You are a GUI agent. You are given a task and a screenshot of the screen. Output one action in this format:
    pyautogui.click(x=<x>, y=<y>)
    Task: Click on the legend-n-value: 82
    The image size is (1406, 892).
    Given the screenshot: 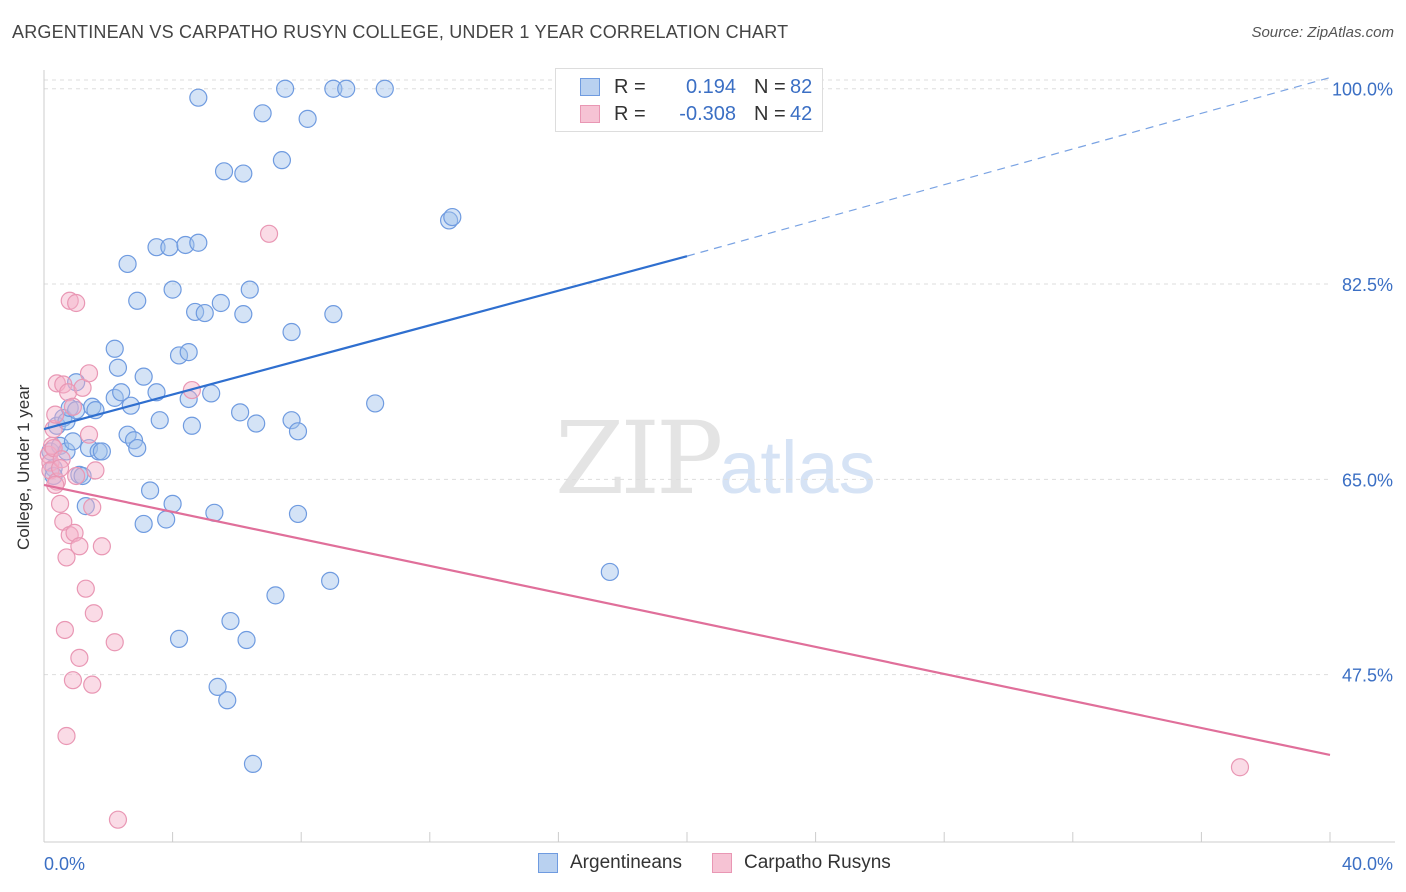 What is the action you would take?
    pyautogui.click(x=801, y=86)
    